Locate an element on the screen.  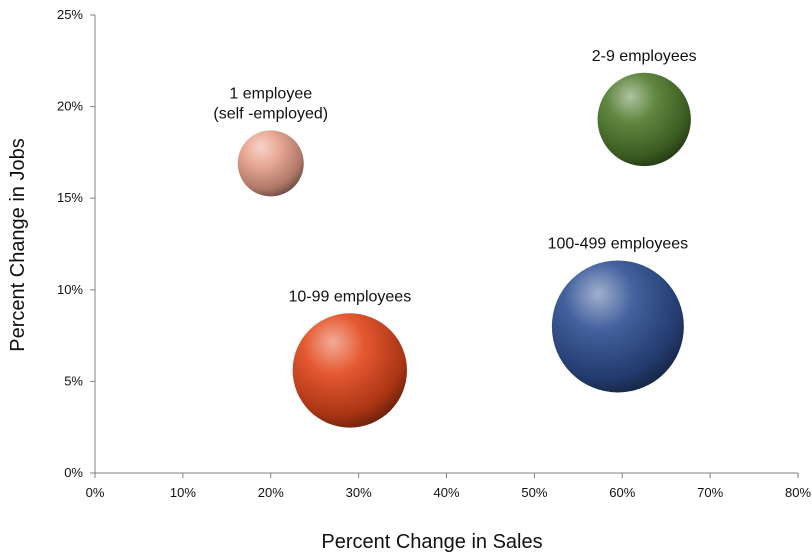
bubble-label: 100-499 employees is located at coordinates (618, 243).